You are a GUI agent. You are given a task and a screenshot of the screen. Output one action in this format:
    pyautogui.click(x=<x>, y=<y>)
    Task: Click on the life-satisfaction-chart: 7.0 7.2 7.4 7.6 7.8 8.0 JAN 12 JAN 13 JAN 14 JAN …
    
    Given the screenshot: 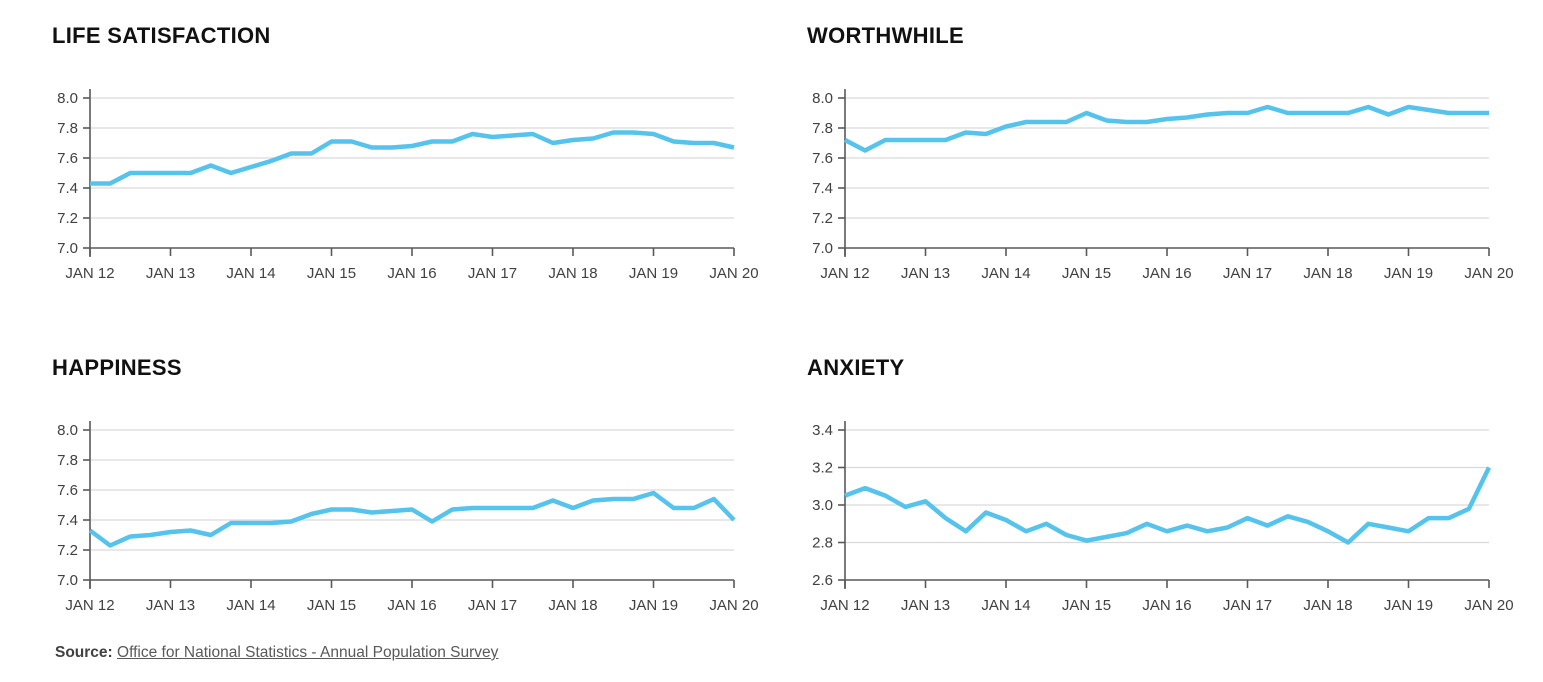 What is the action you would take?
    pyautogui.click(x=408, y=185)
    